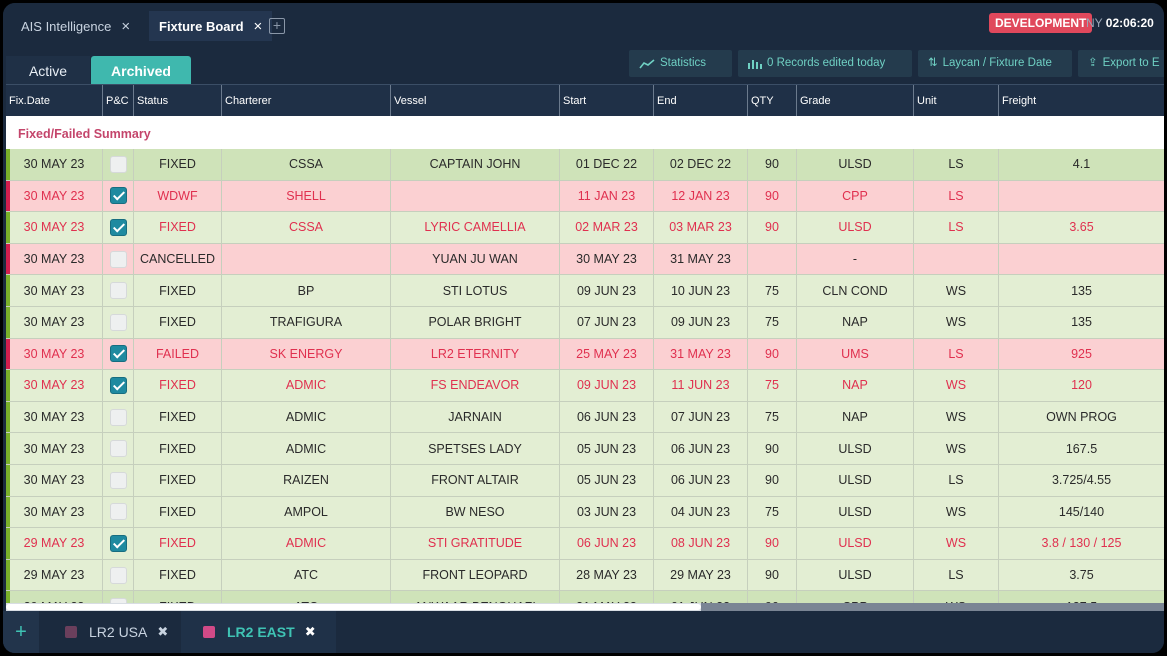  I want to click on cell-start: 07 JUN 23, so click(606, 322).